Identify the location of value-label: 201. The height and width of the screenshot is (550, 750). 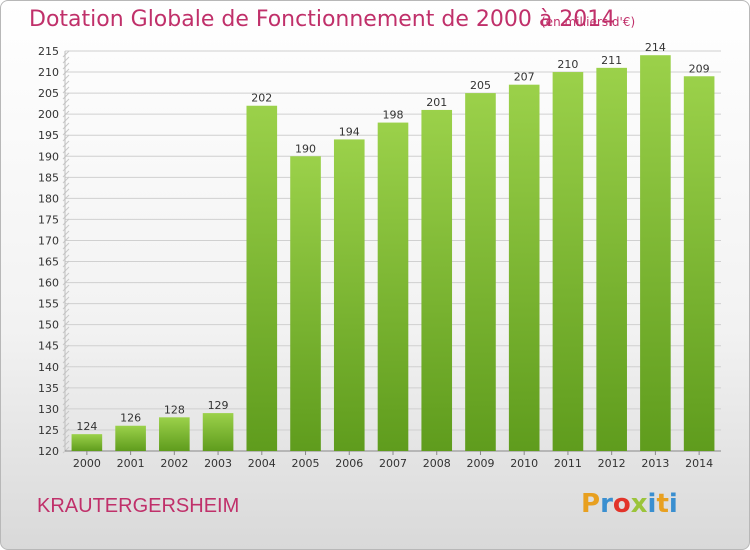
(436, 102).